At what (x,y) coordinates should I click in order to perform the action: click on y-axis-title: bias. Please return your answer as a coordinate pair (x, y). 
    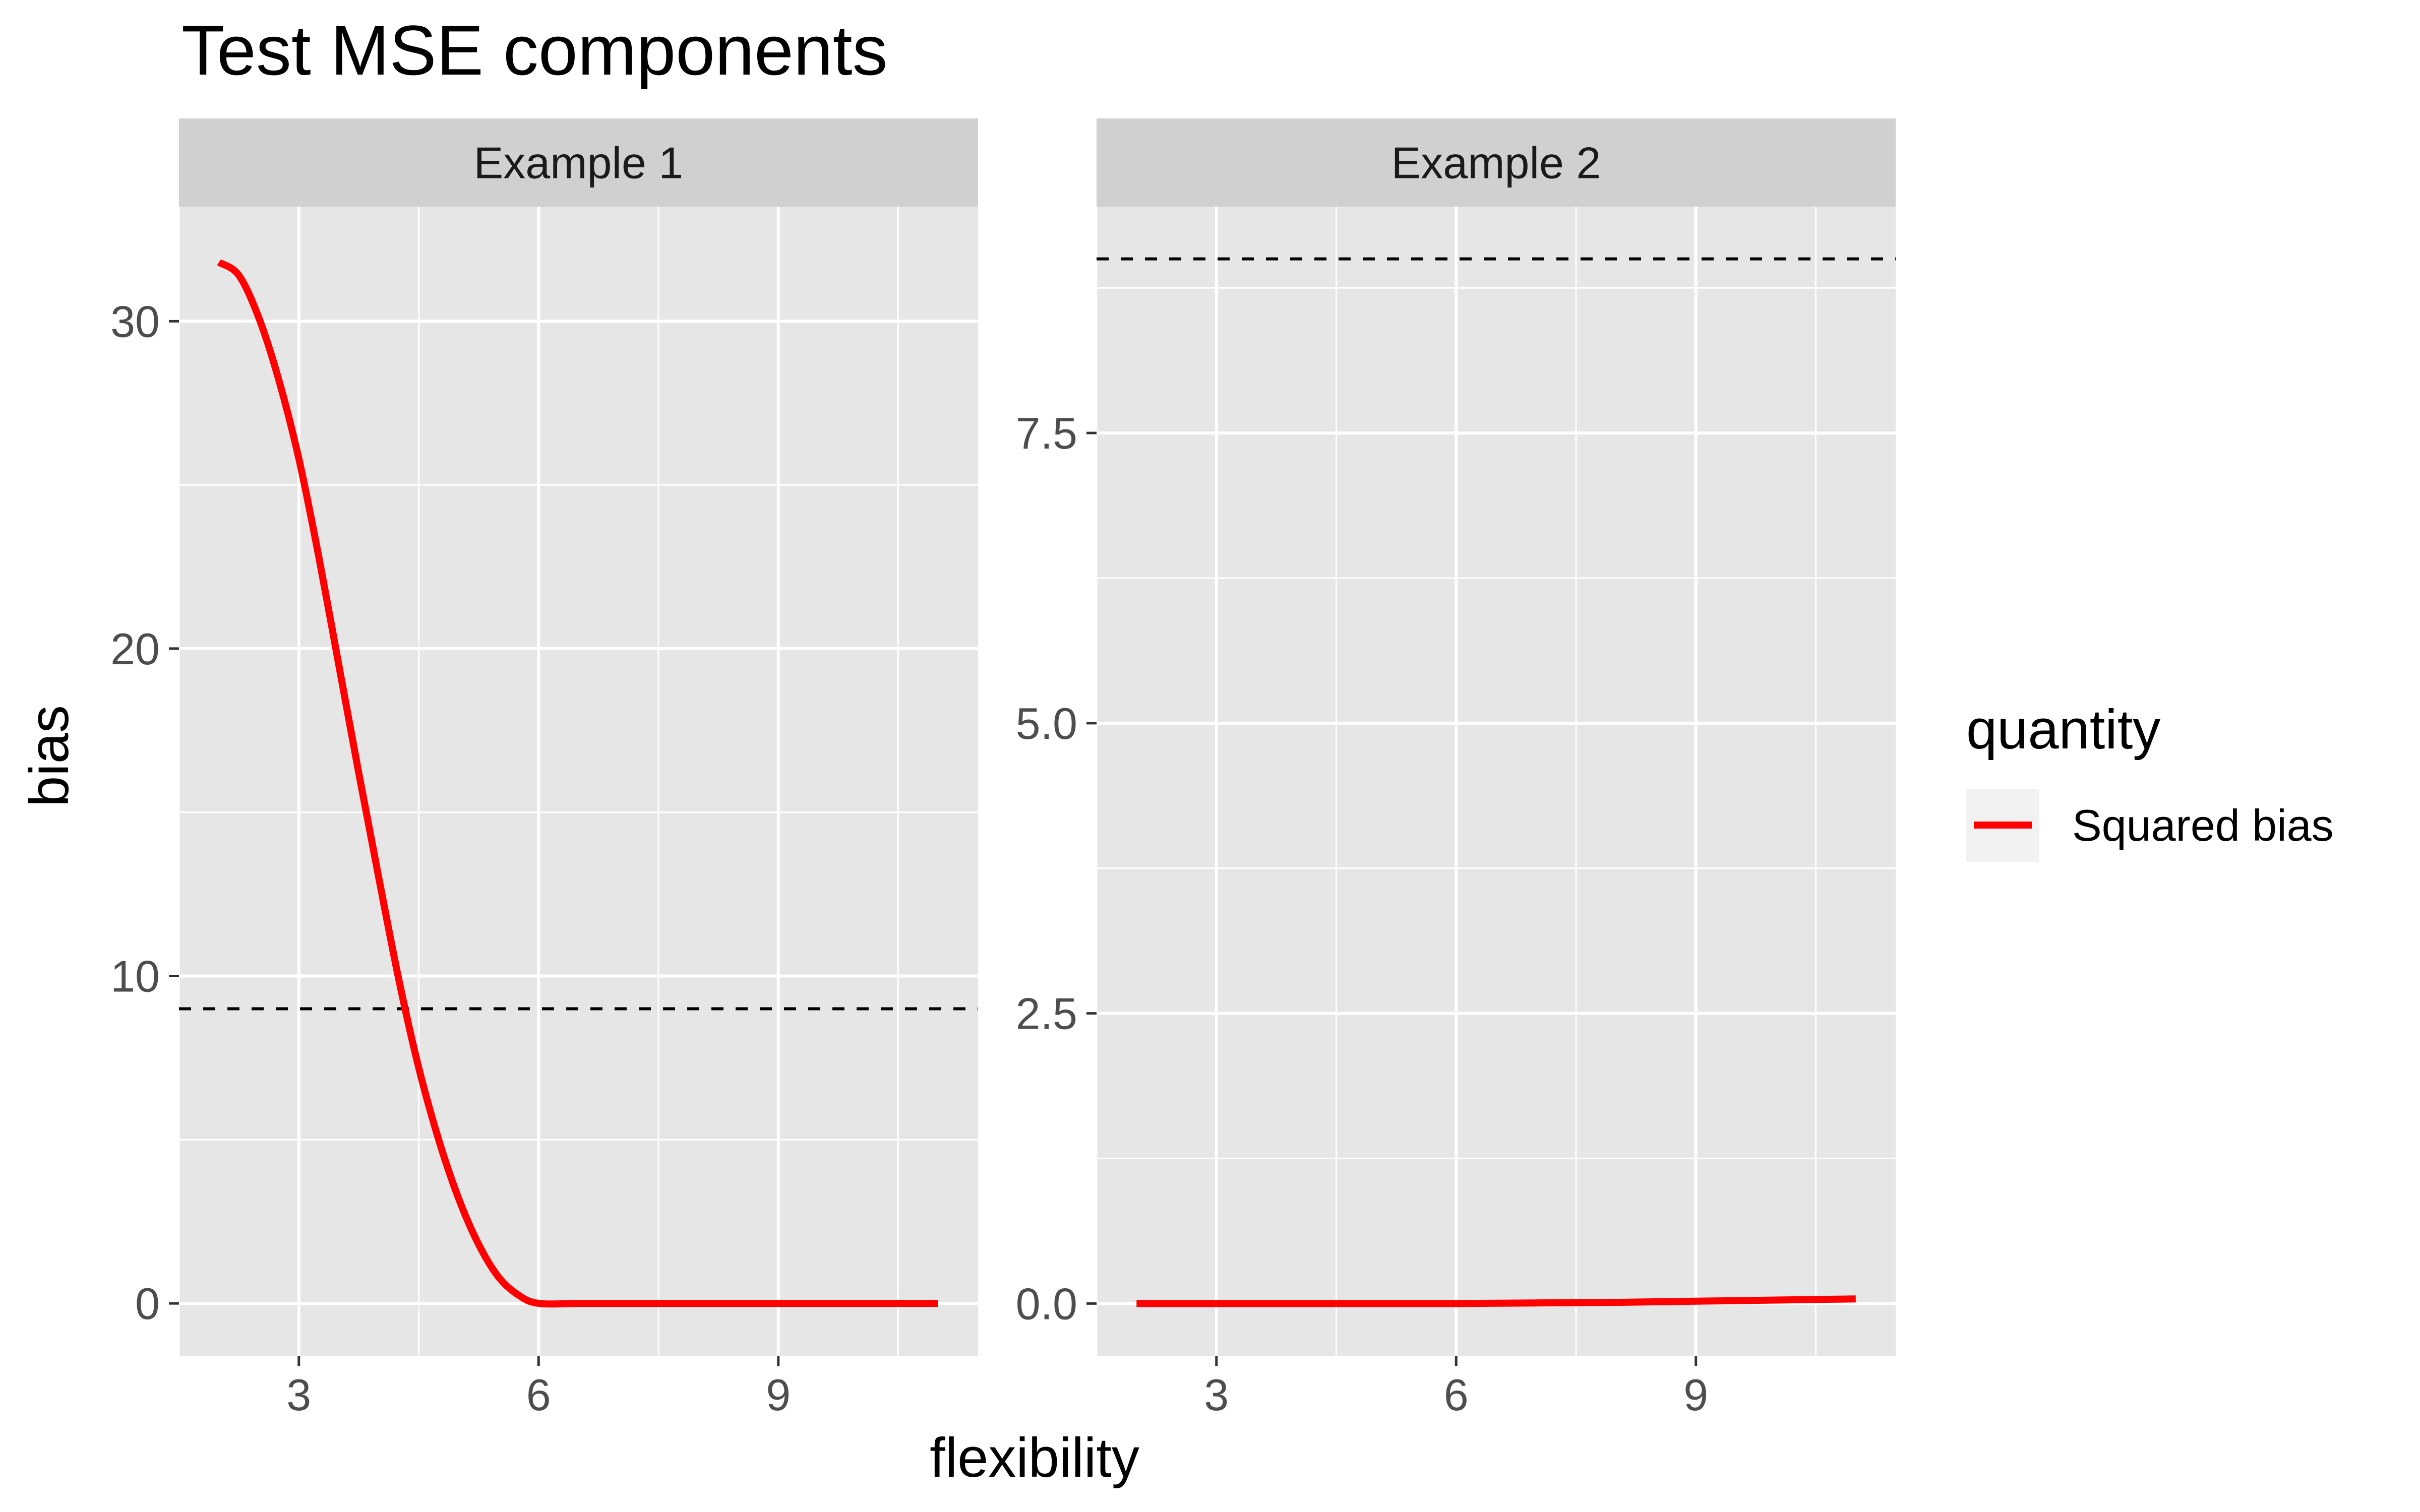
    Looking at the image, I should click on (49, 756).